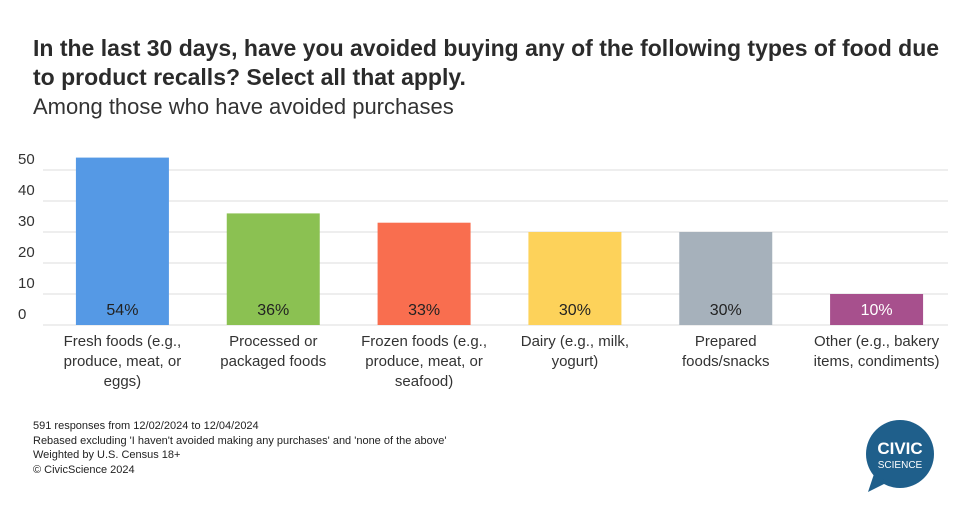 This screenshot has width=966, height=527. What do you see at coordinates (900, 465) in the screenshot?
I see `logo-text-science: SCIENCE` at bounding box center [900, 465].